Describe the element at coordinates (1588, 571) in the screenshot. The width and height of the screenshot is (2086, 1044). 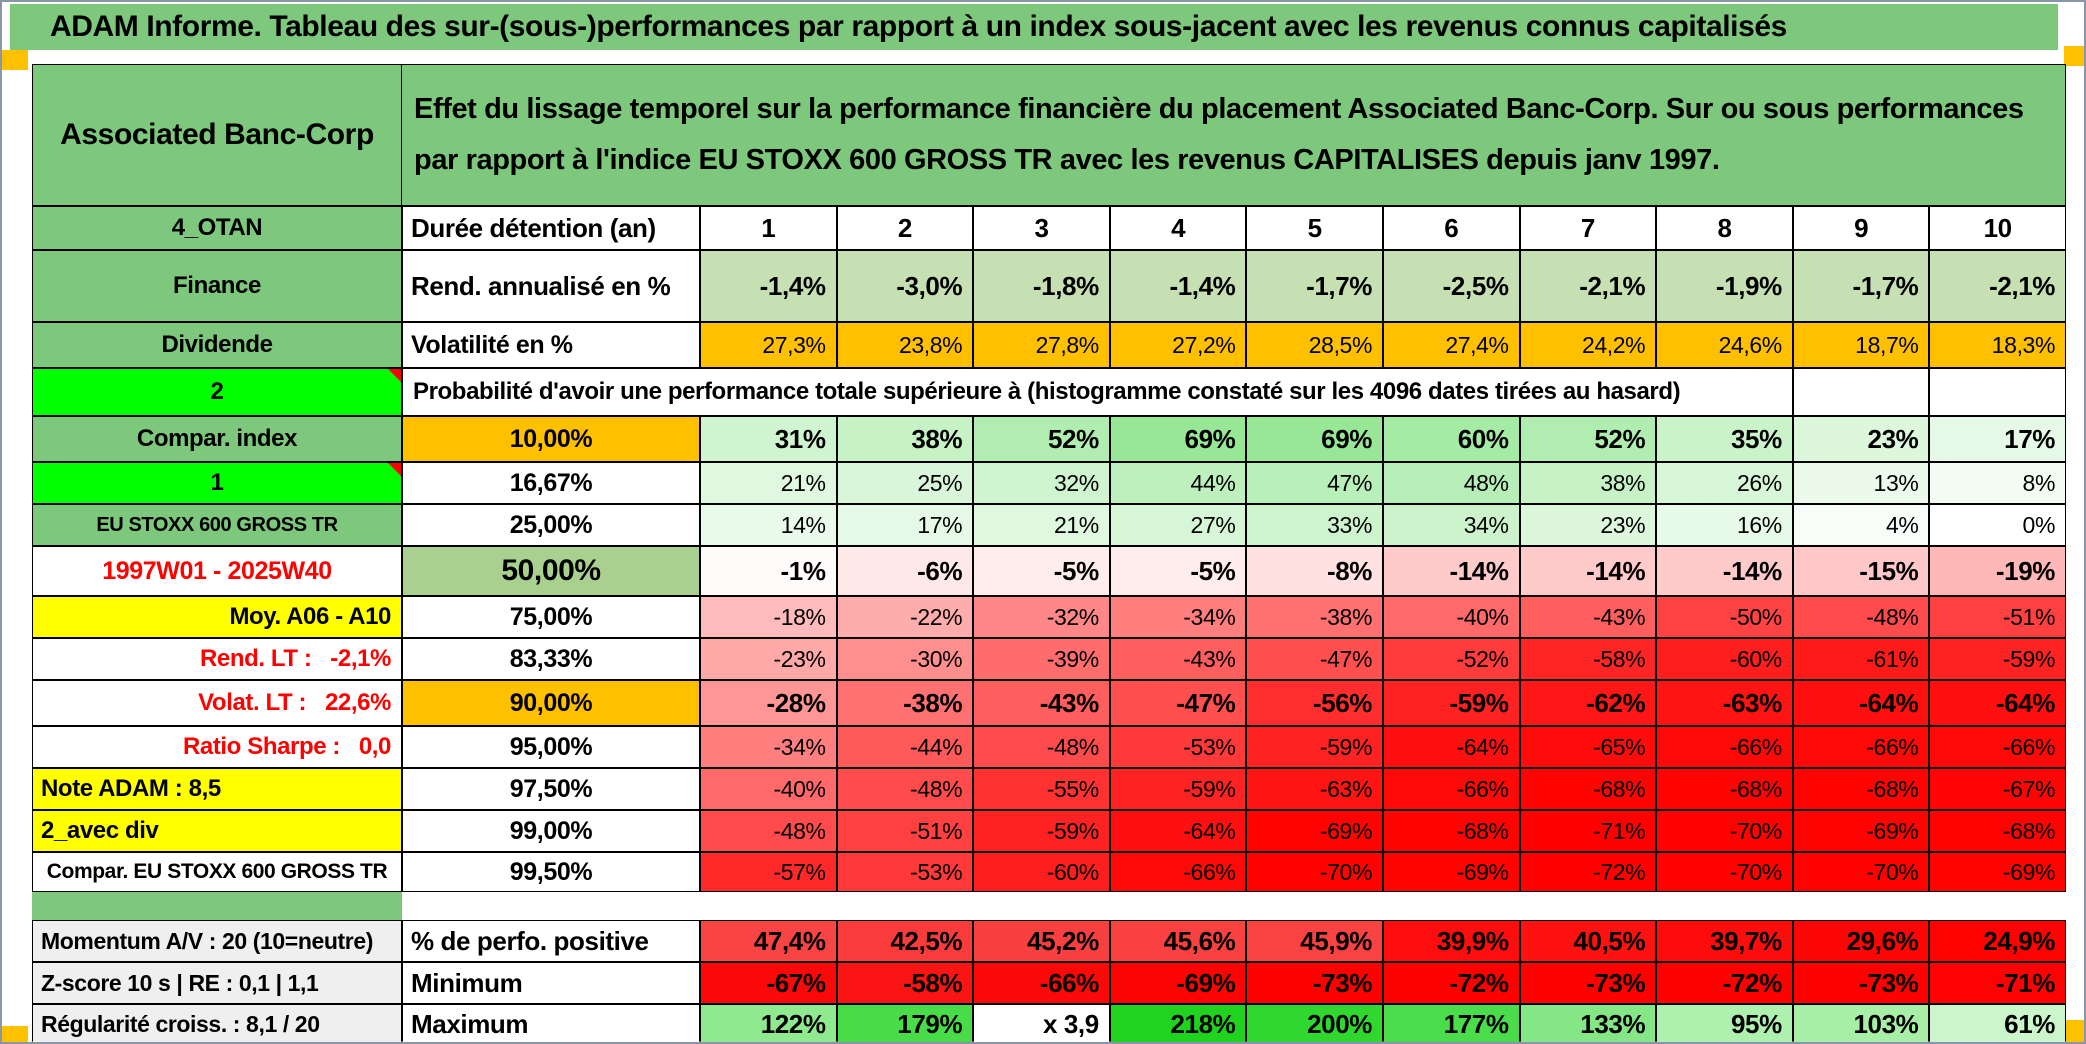
I see `value-cell-p50-y7: -14%` at that location.